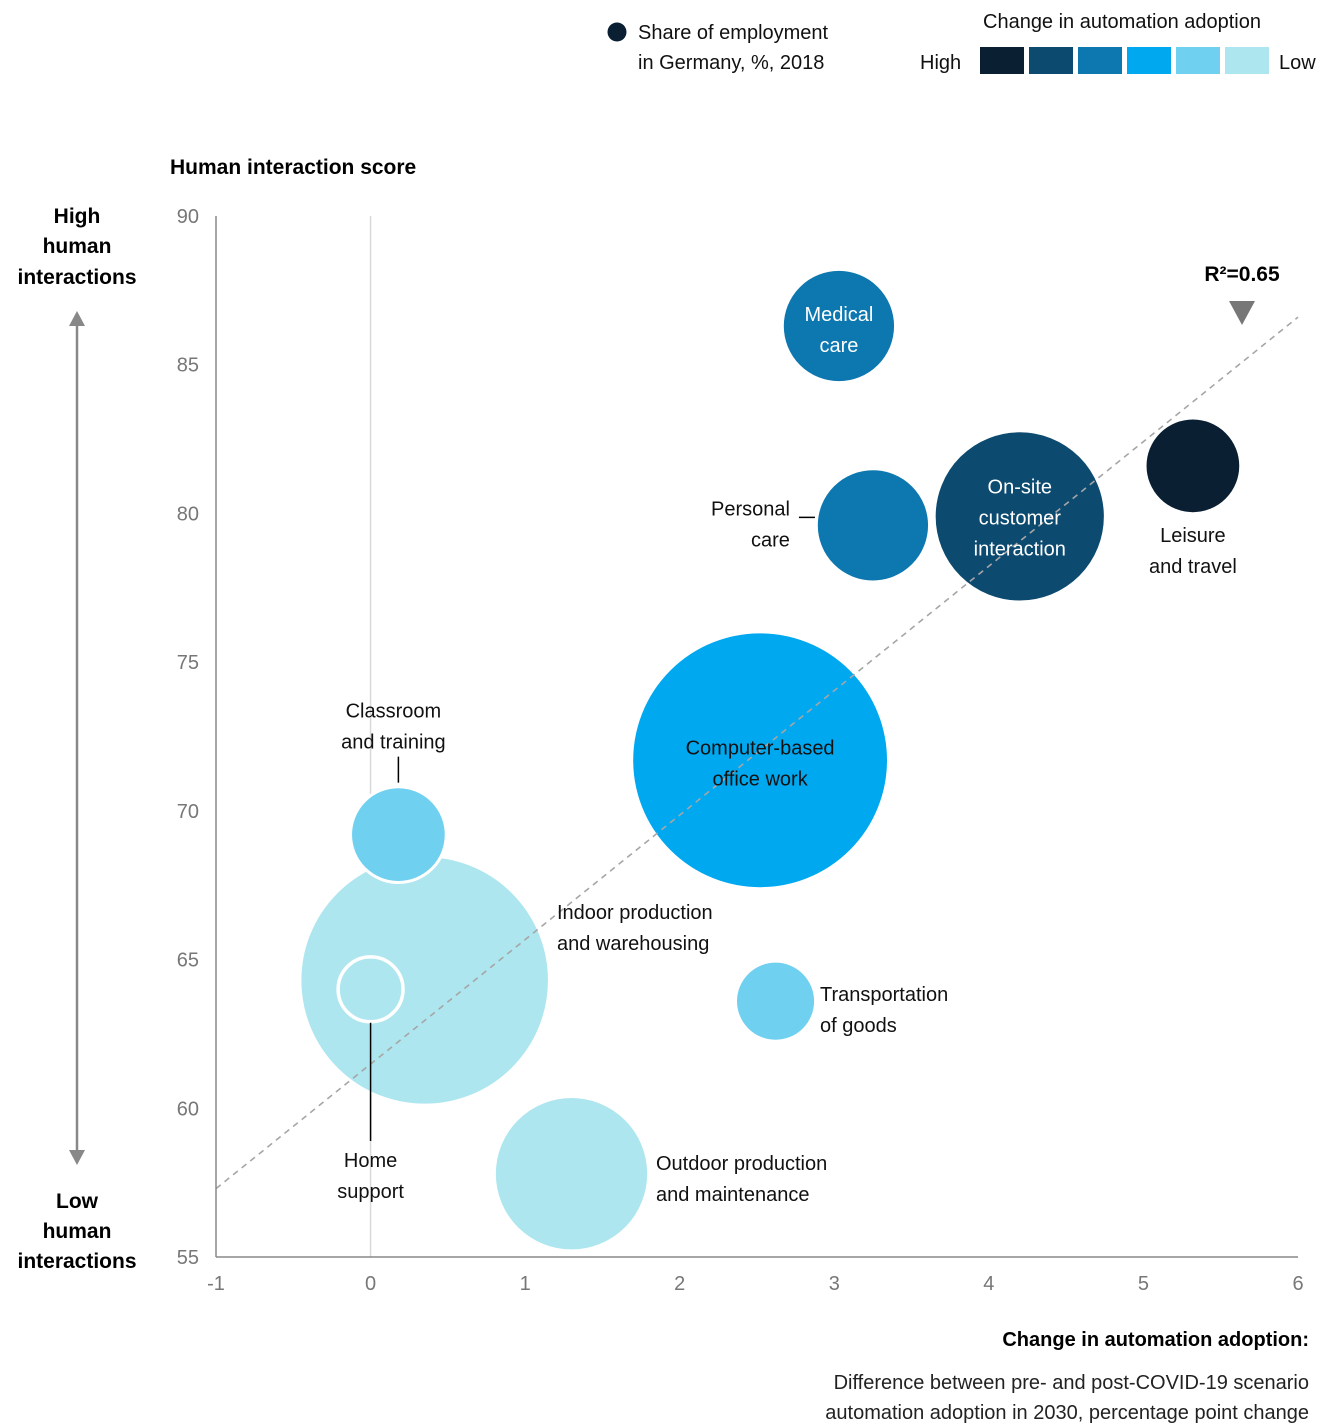 This screenshot has width=1330, height=1428. Describe the element at coordinates (940, 63) in the screenshot. I see `color-legend-high: High` at that location.